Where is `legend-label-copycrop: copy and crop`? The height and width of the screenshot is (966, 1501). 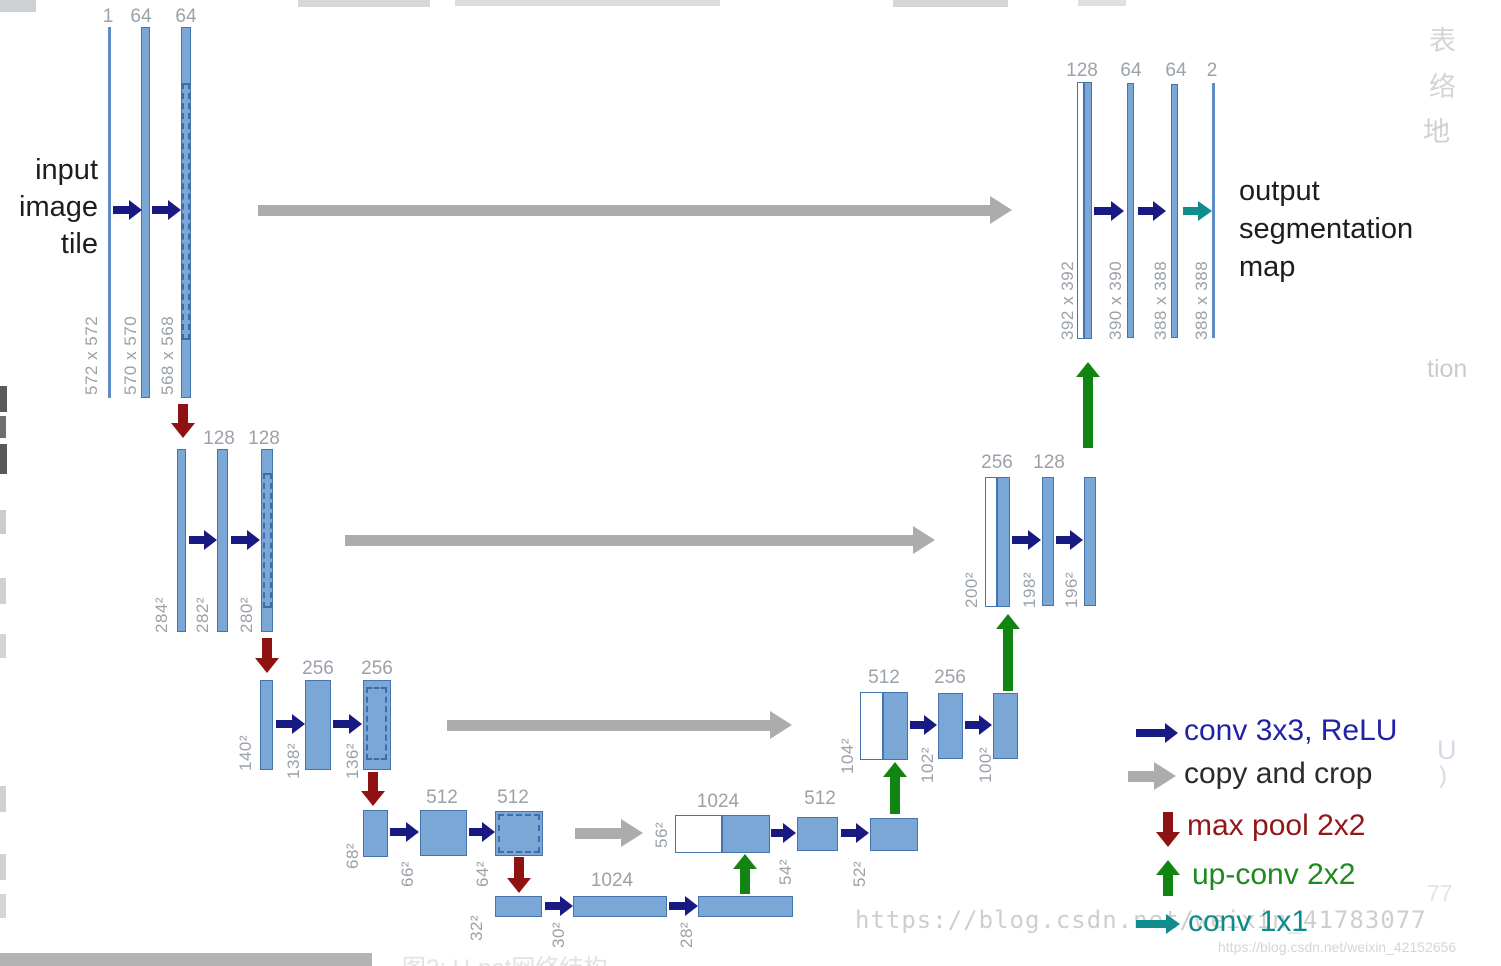 legend-label-copycrop: copy and crop is located at coordinates (1278, 773).